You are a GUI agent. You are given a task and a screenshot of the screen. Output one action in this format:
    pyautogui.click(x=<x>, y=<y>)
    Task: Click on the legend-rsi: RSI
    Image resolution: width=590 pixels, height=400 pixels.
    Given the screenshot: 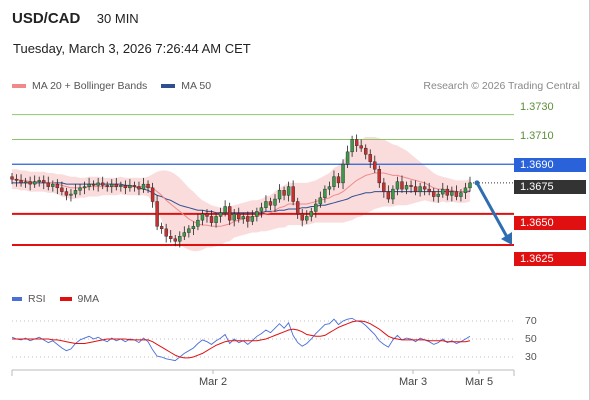 What is the action you would take?
    pyautogui.click(x=29, y=299)
    